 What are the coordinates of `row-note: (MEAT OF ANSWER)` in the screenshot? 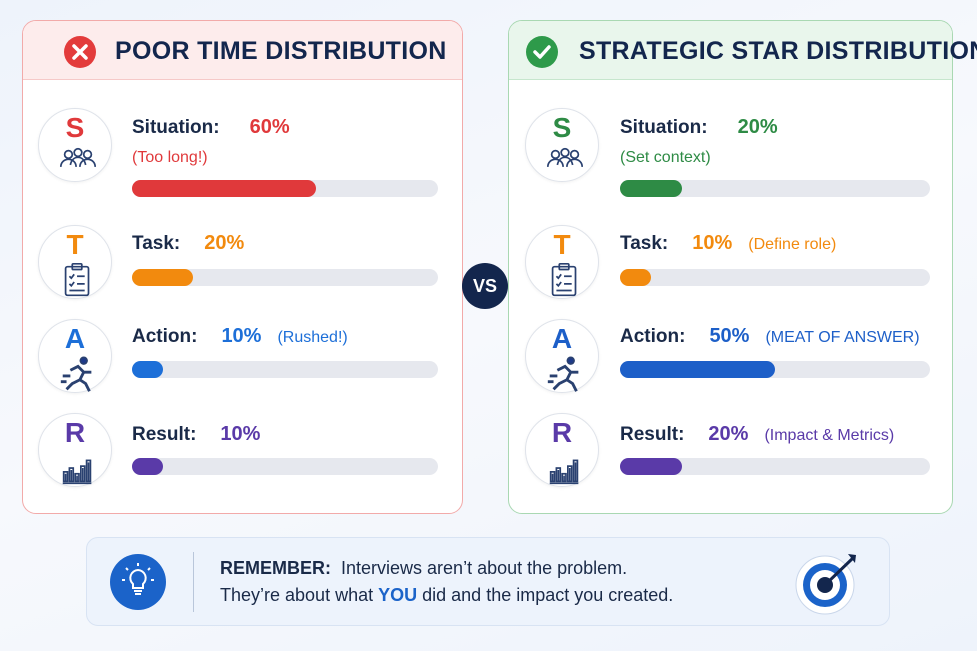 It's located at (842, 337).